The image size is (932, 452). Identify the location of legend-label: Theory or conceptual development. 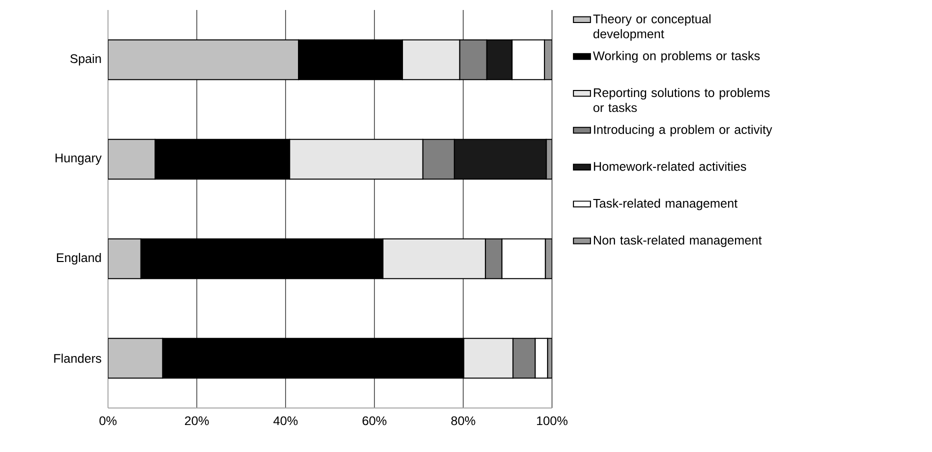
(651, 27).